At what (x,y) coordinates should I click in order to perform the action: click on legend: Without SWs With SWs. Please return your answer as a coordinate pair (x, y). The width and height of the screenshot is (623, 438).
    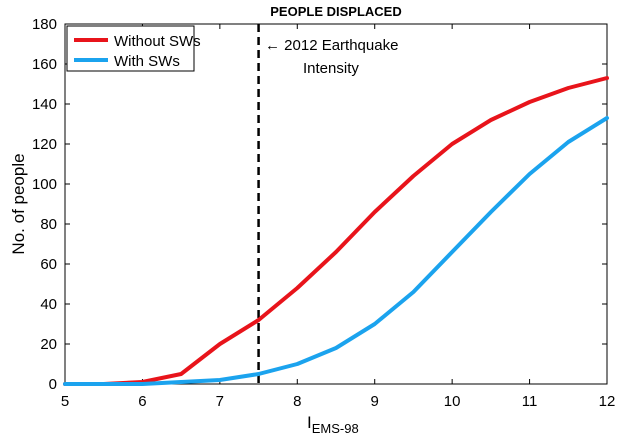
    Looking at the image, I should click on (133, 48).